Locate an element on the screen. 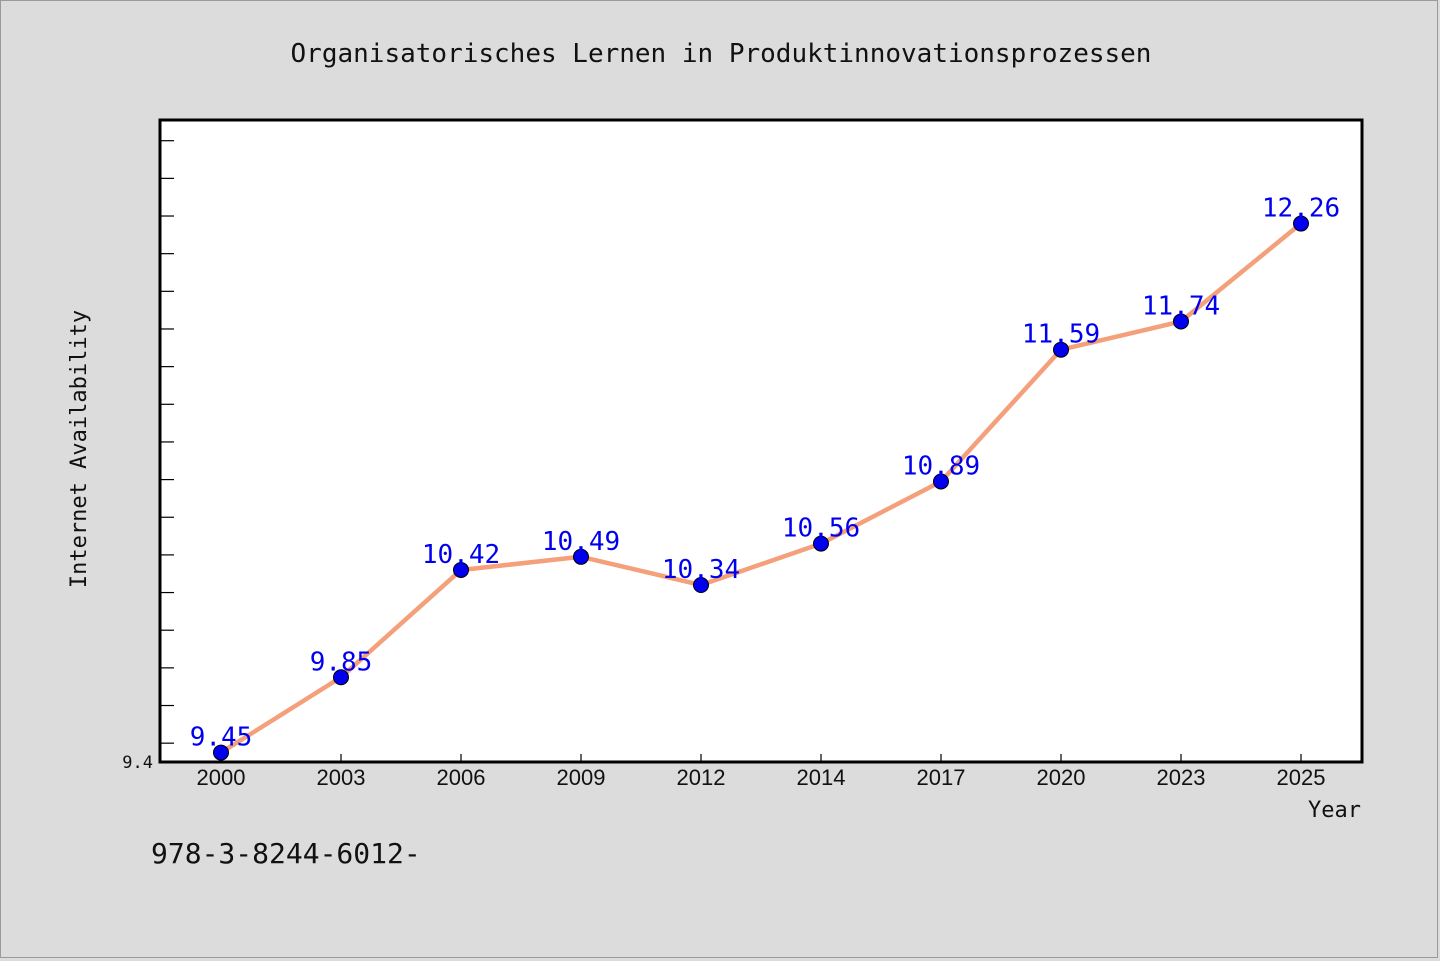 This screenshot has width=1440, height=961. data-label: 9.85 is located at coordinates (341, 662).